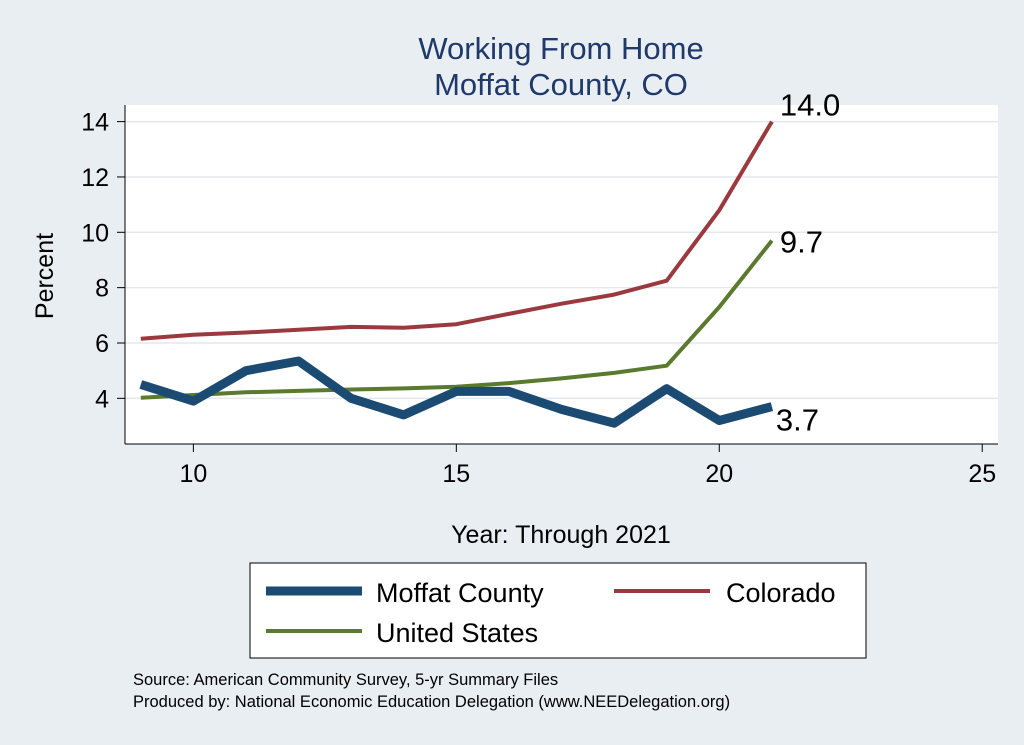 This screenshot has width=1024, height=745. What do you see at coordinates (810, 105) in the screenshot?
I see `end-label-colorado: 14.0` at bounding box center [810, 105].